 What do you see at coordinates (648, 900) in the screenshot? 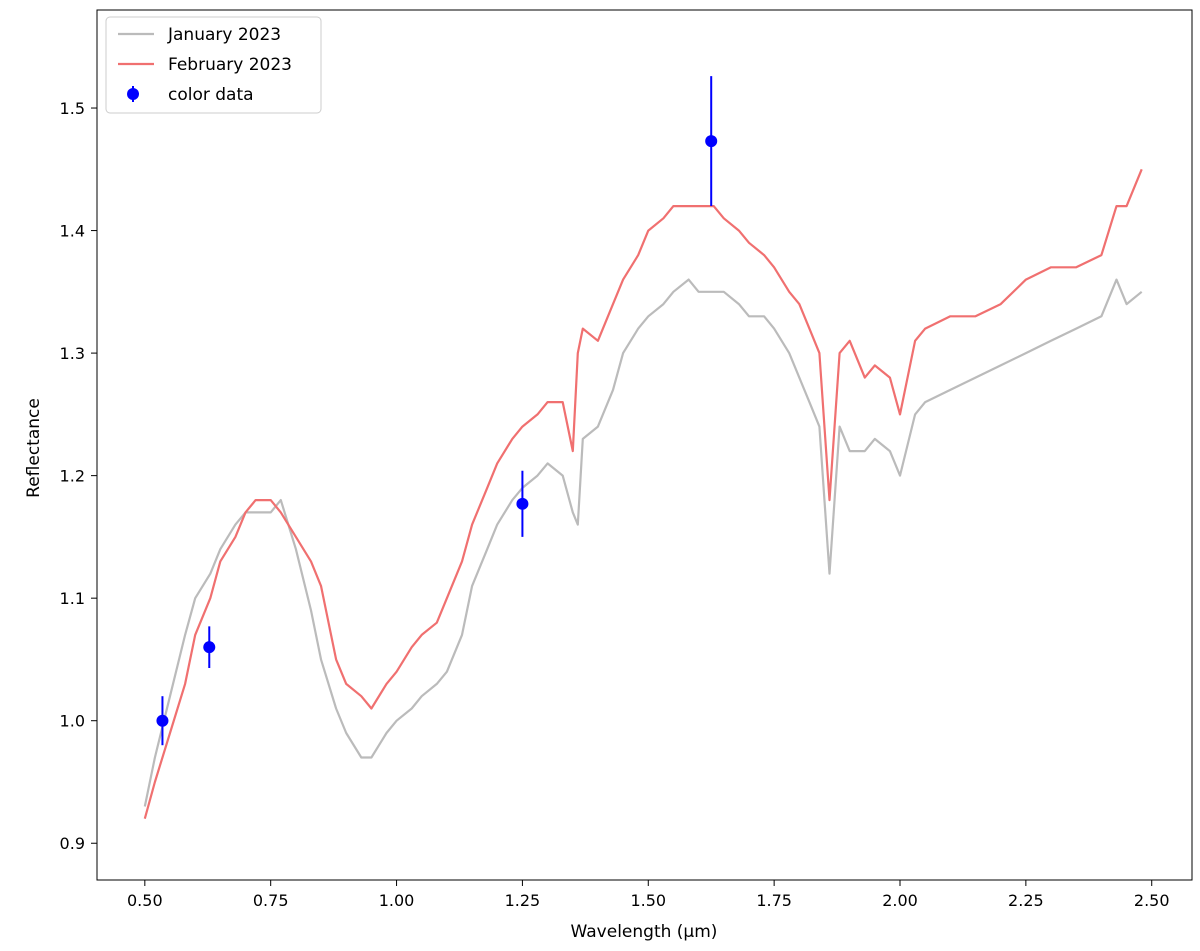
I see `x-tick-label: 1.50` at bounding box center [648, 900].